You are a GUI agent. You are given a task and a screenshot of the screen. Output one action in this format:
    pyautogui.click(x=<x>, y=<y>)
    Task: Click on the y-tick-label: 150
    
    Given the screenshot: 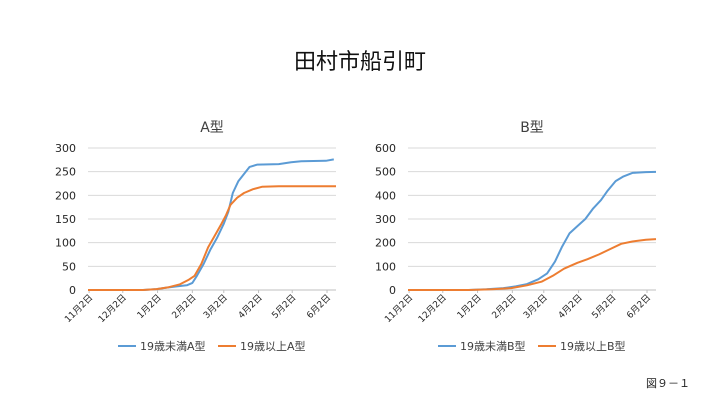 What is the action you would take?
    pyautogui.click(x=65, y=219)
    